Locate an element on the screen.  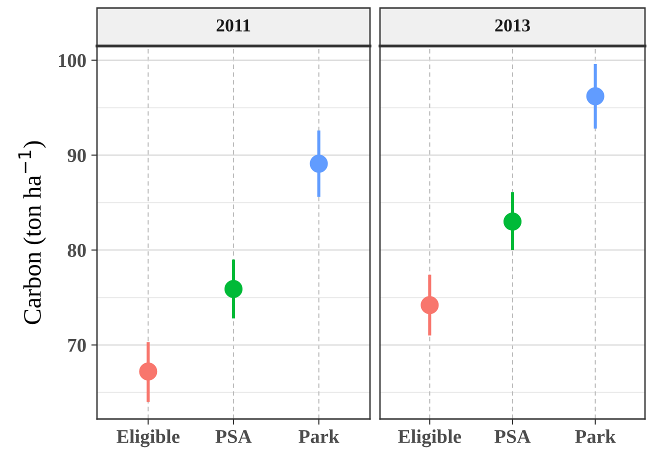
y-tick-label: 80 is located at coordinates (77, 250).